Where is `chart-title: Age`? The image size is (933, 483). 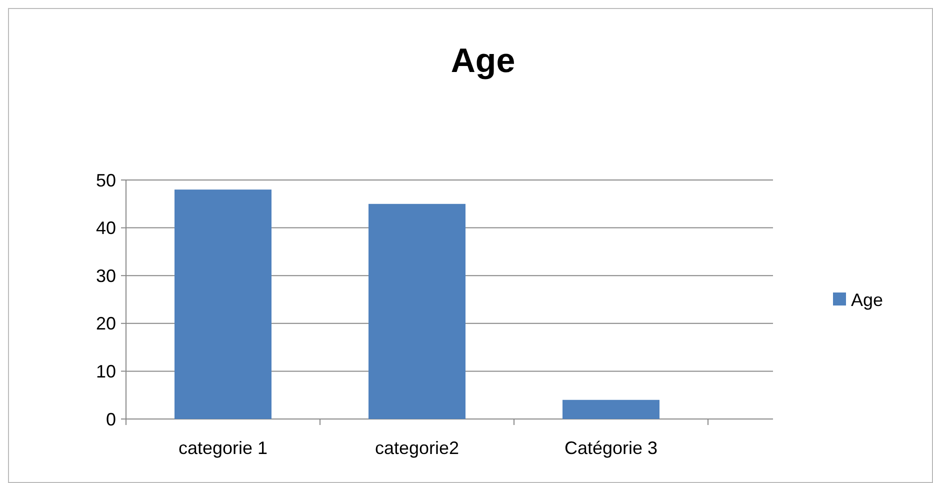 chart-title: Age is located at coordinates (483, 61).